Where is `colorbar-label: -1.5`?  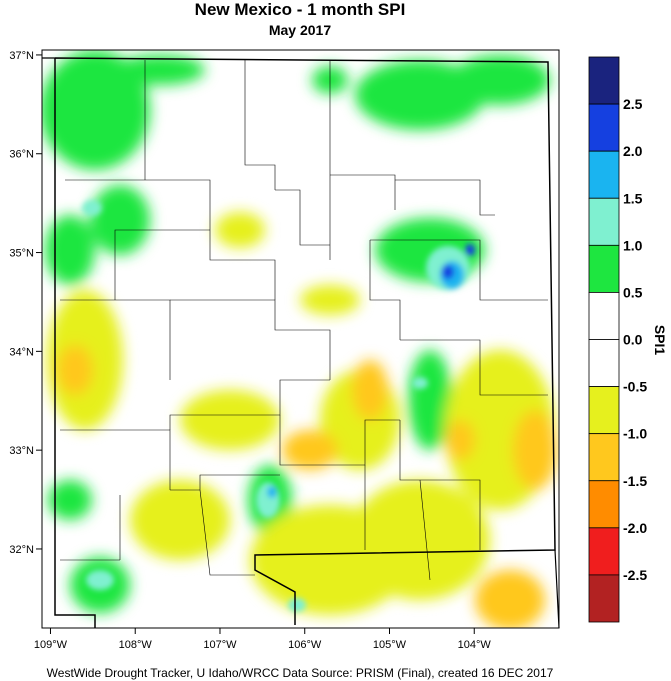 colorbar-label: -1.5 is located at coordinates (635, 481).